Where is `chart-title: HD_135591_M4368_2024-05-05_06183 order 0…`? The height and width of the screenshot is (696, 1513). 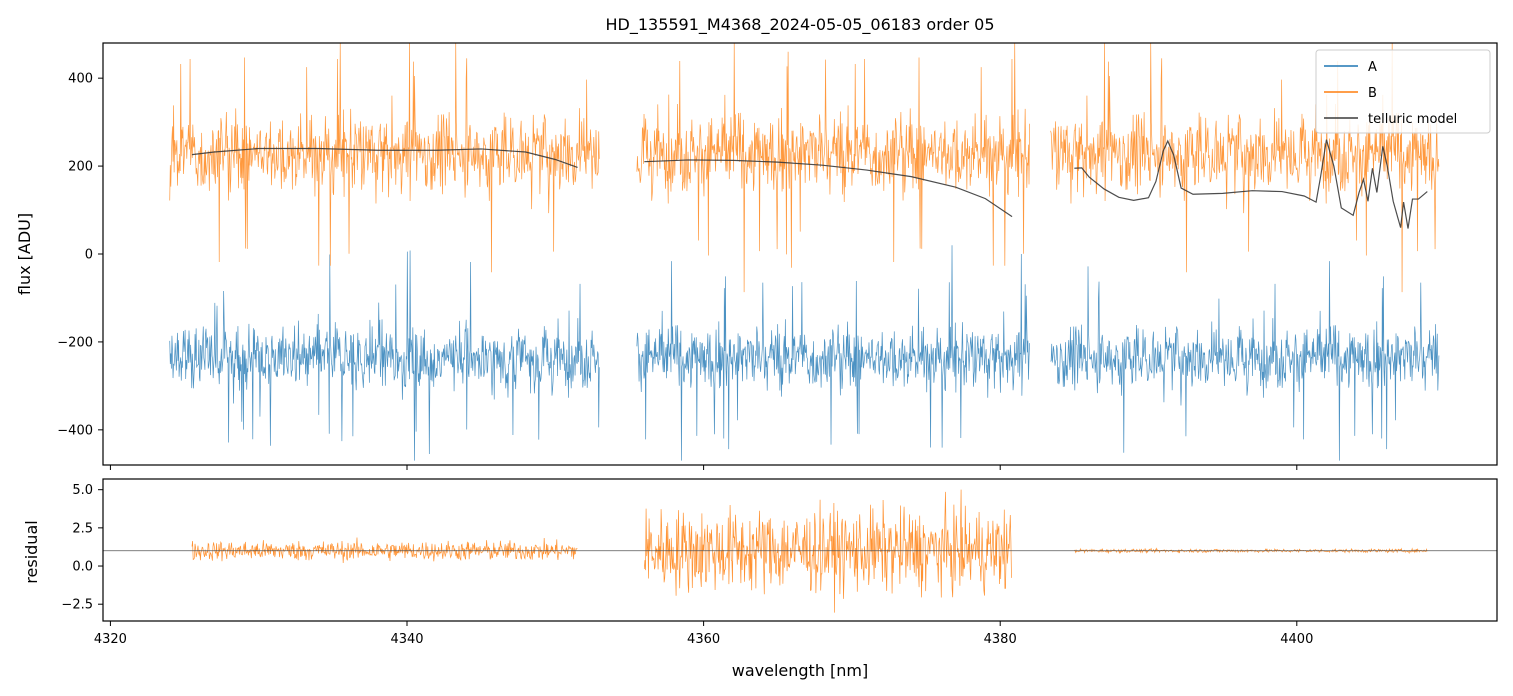 chart-title: HD_135591_M4368_2024-05-05_06183 order 0… is located at coordinates (799, 25).